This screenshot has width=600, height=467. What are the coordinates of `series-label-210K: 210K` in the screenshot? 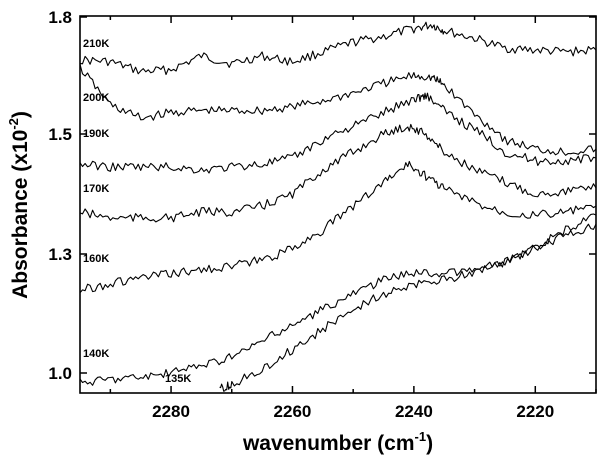 It's located at (96, 44).